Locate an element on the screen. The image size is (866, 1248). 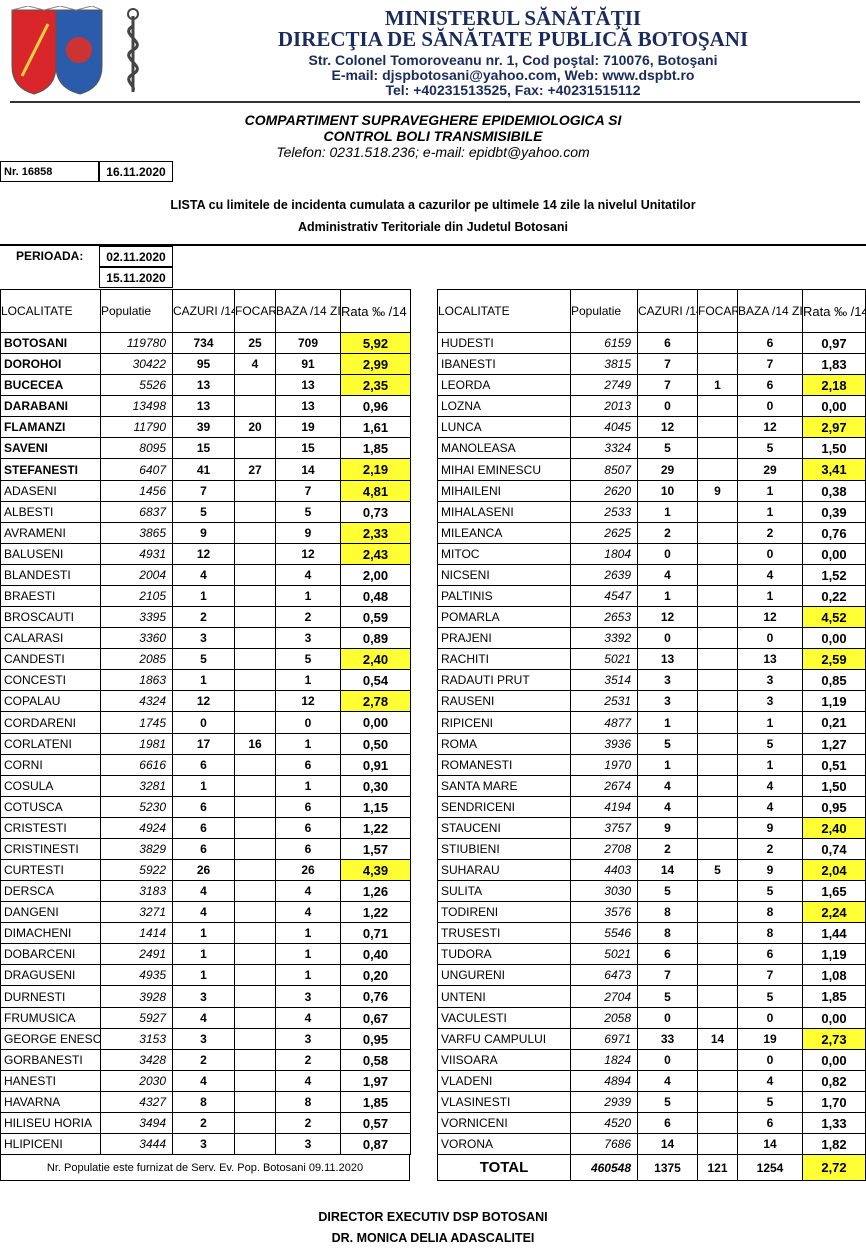
period-end: 15.11.2020 is located at coordinates (136, 277).